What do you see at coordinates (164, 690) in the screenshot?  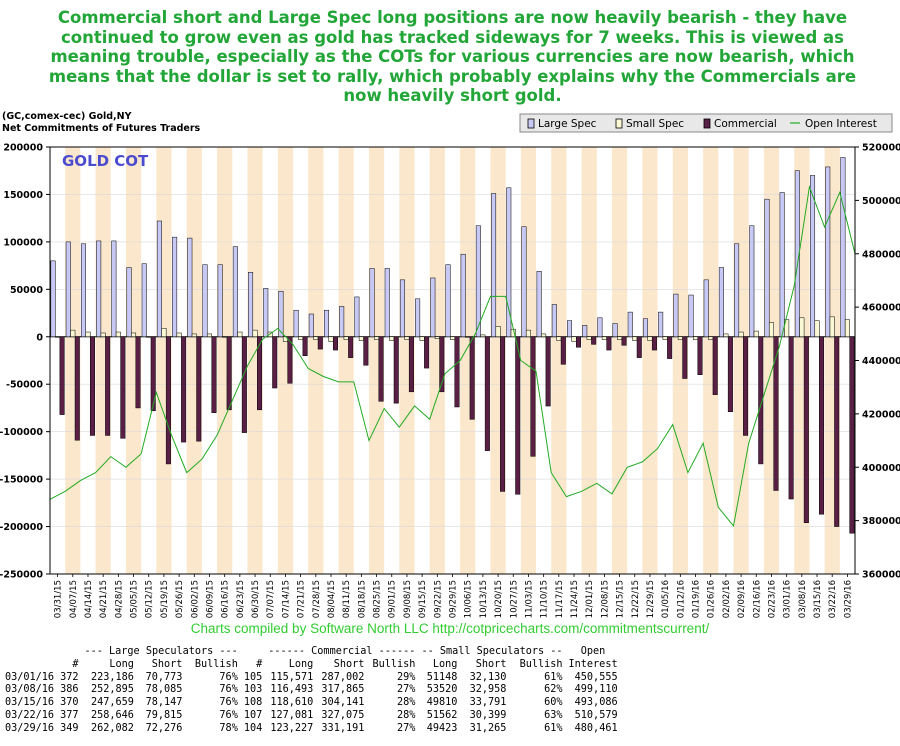 I see `table-cell: 78,085` at bounding box center [164, 690].